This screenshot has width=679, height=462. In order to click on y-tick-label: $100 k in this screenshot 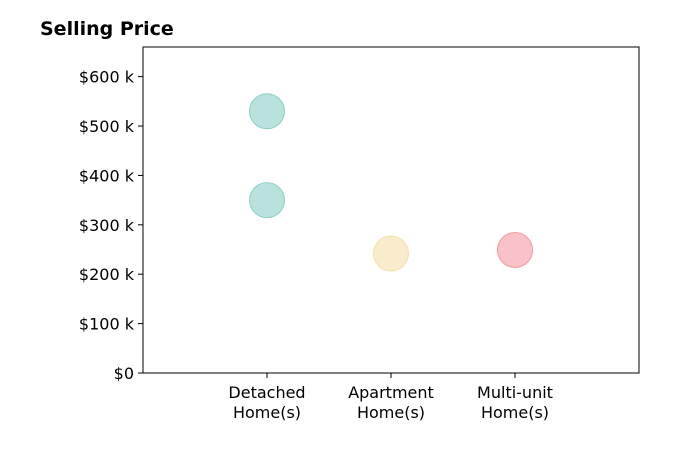, I will do `click(107, 324)`.